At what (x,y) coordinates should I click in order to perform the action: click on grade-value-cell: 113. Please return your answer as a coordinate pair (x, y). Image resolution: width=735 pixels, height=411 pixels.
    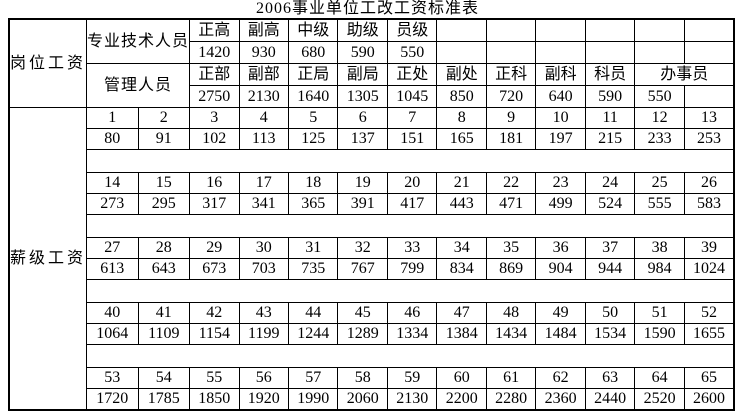
    Looking at the image, I should click on (264, 139).